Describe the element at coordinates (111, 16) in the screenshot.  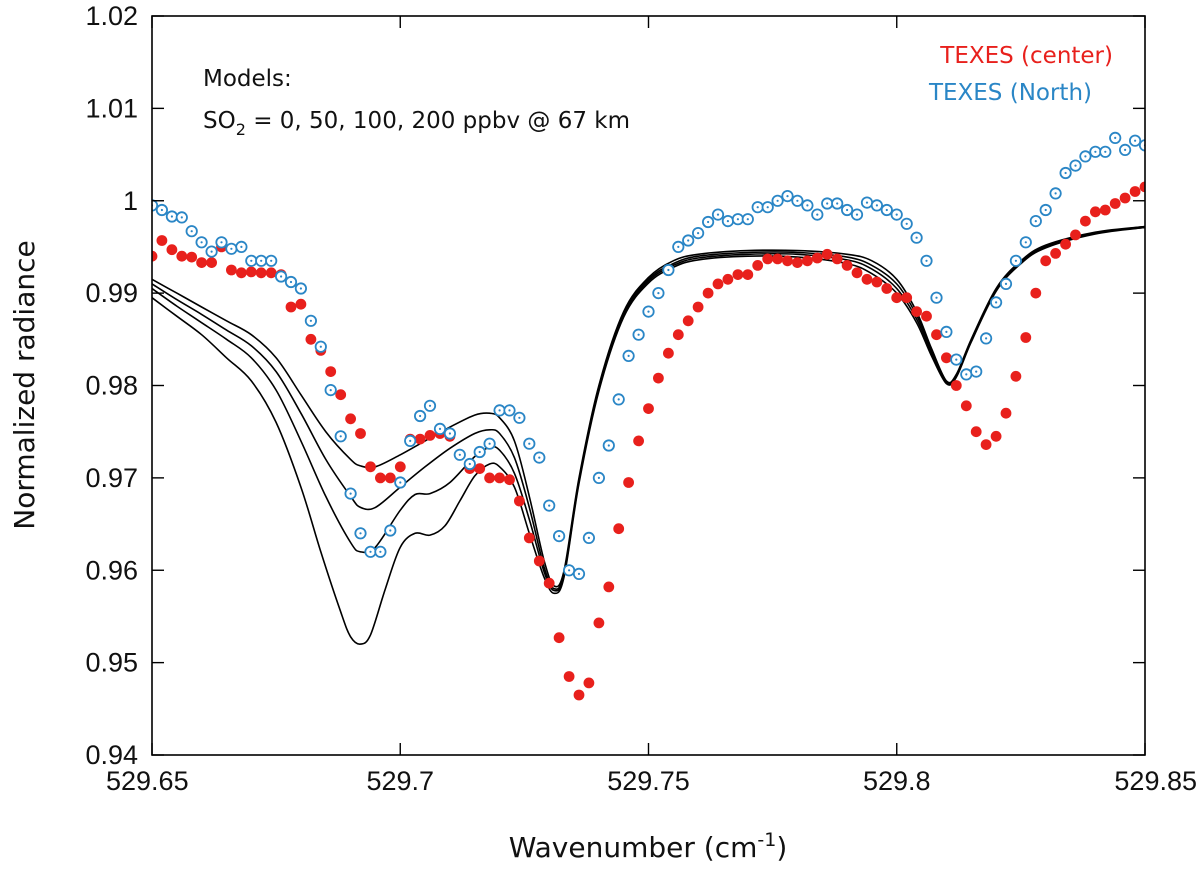
I see `y-tick-label-8: 1.02` at that location.